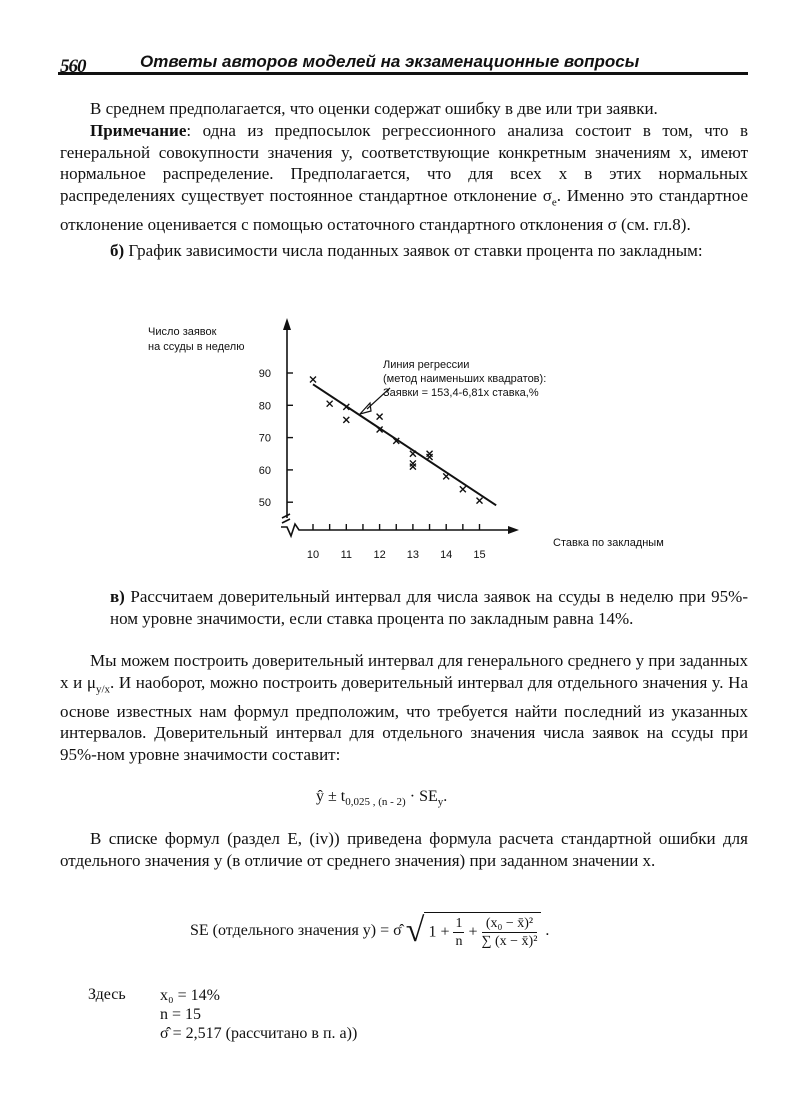  What do you see at coordinates (513, 530) in the screenshot?
I see `x-axis-arrow` at bounding box center [513, 530].